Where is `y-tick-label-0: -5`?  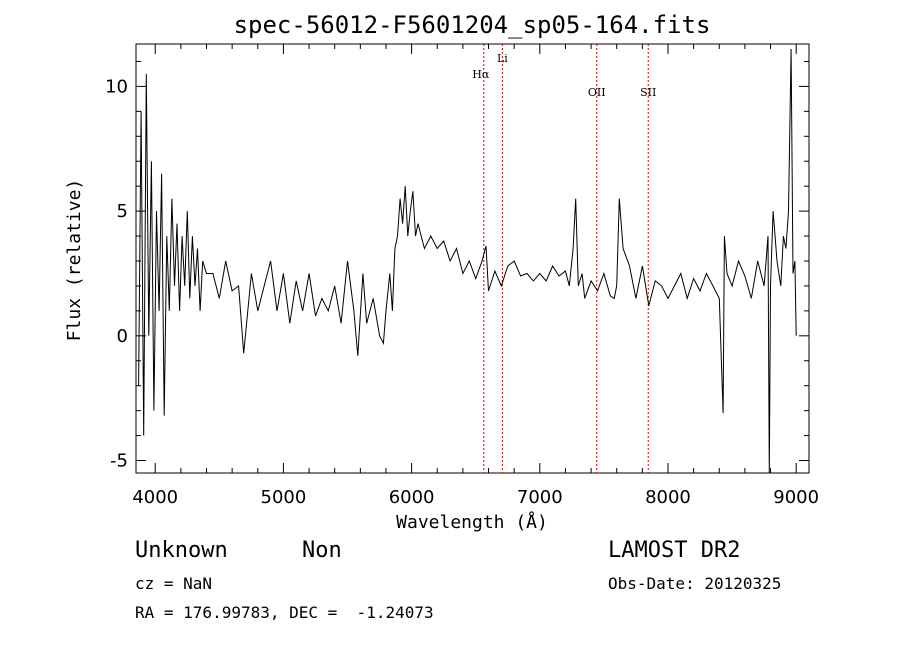
y-tick-label-0: -5 is located at coordinates (119, 461).